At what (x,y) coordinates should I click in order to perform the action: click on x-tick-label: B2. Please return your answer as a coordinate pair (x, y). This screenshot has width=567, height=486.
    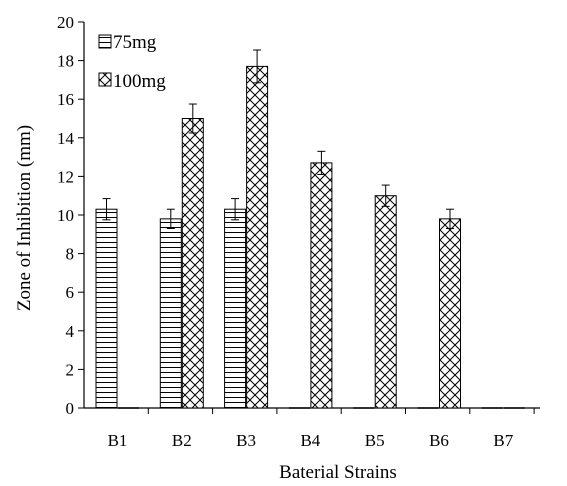
    Looking at the image, I should click on (182, 440).